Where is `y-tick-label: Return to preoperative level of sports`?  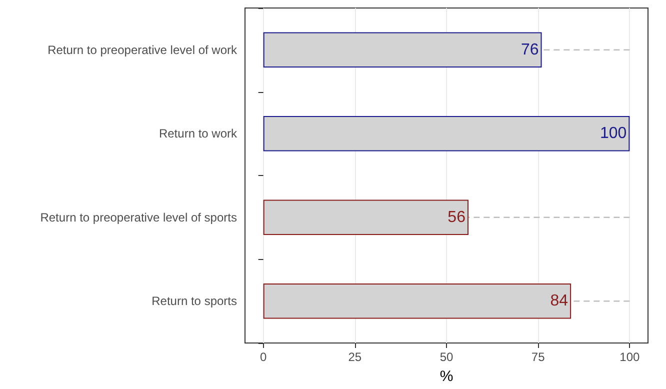
y-tick-label: Return to preoperative level of sports is located at coordinates (138, 217).